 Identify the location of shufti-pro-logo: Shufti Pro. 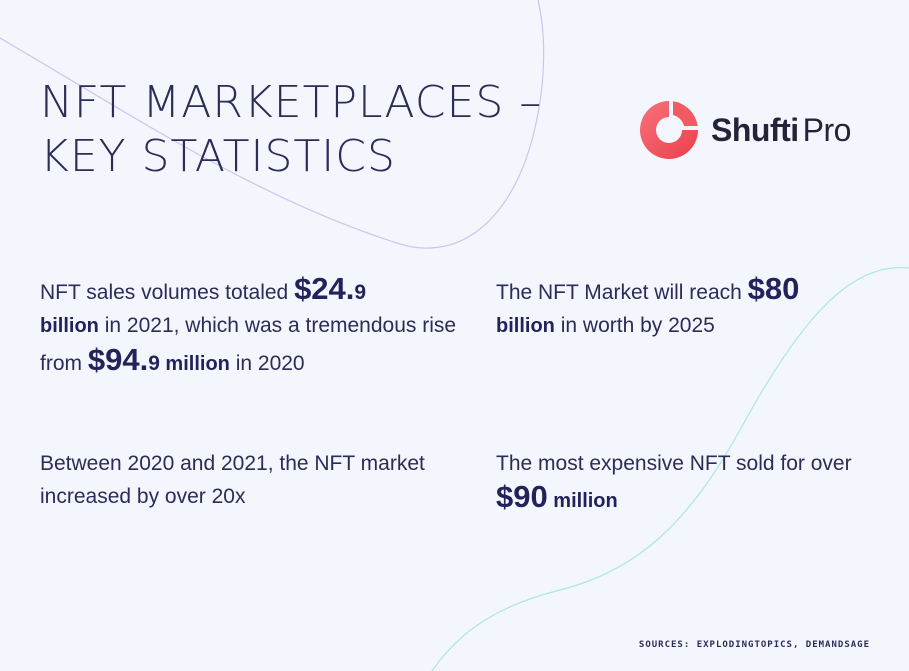
(744, 130).